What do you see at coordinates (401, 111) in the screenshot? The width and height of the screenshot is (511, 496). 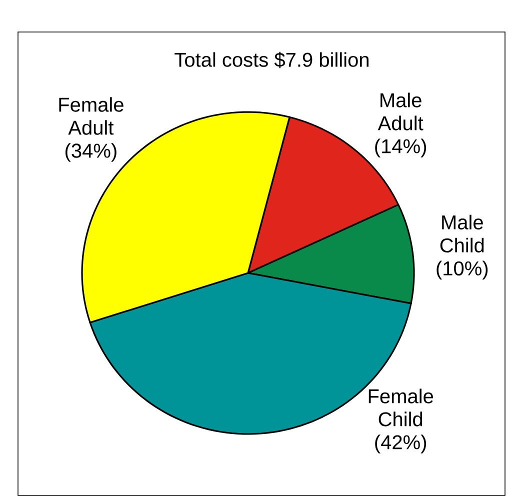 I see `slice-label: Male Adult` at bounding box center [401, 111].